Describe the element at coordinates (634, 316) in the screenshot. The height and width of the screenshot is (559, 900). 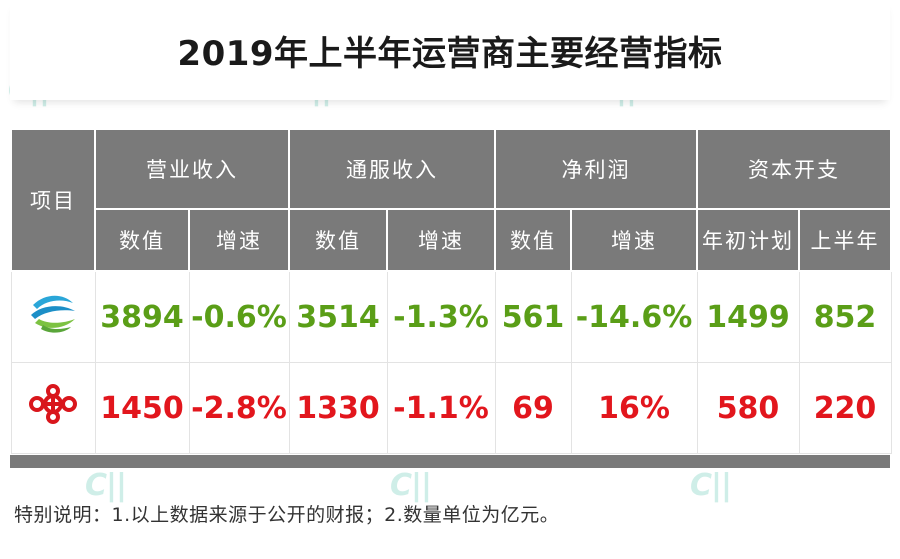
I see `net-profit-growth: -14.6%` at that location.